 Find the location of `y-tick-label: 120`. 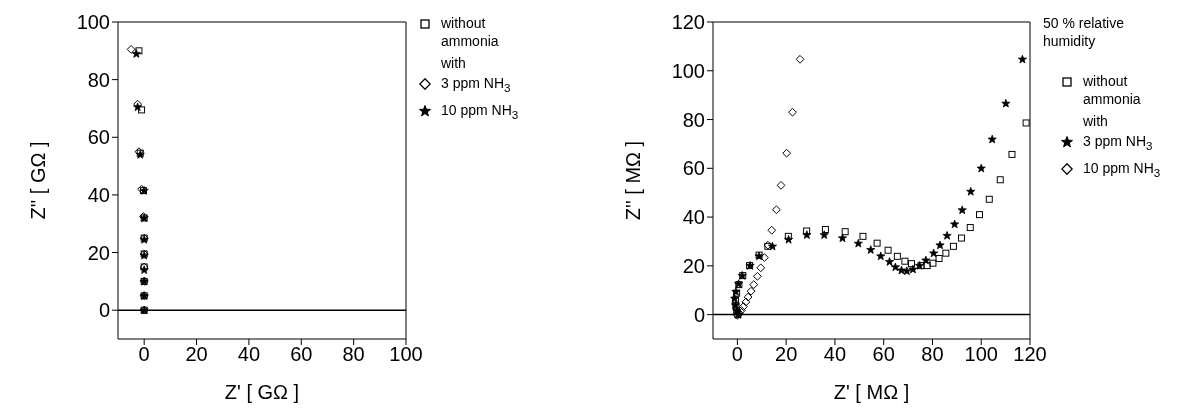

y-tick-label: 120 is located at coordinates (688, 22).